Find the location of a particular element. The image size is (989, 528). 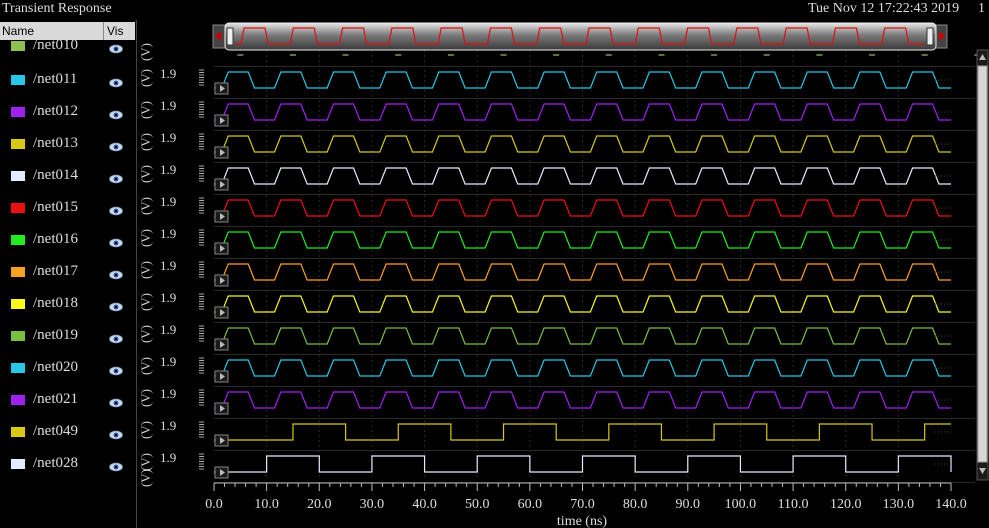

overview-right-arrow-icon is located at coordinates (942, 36).